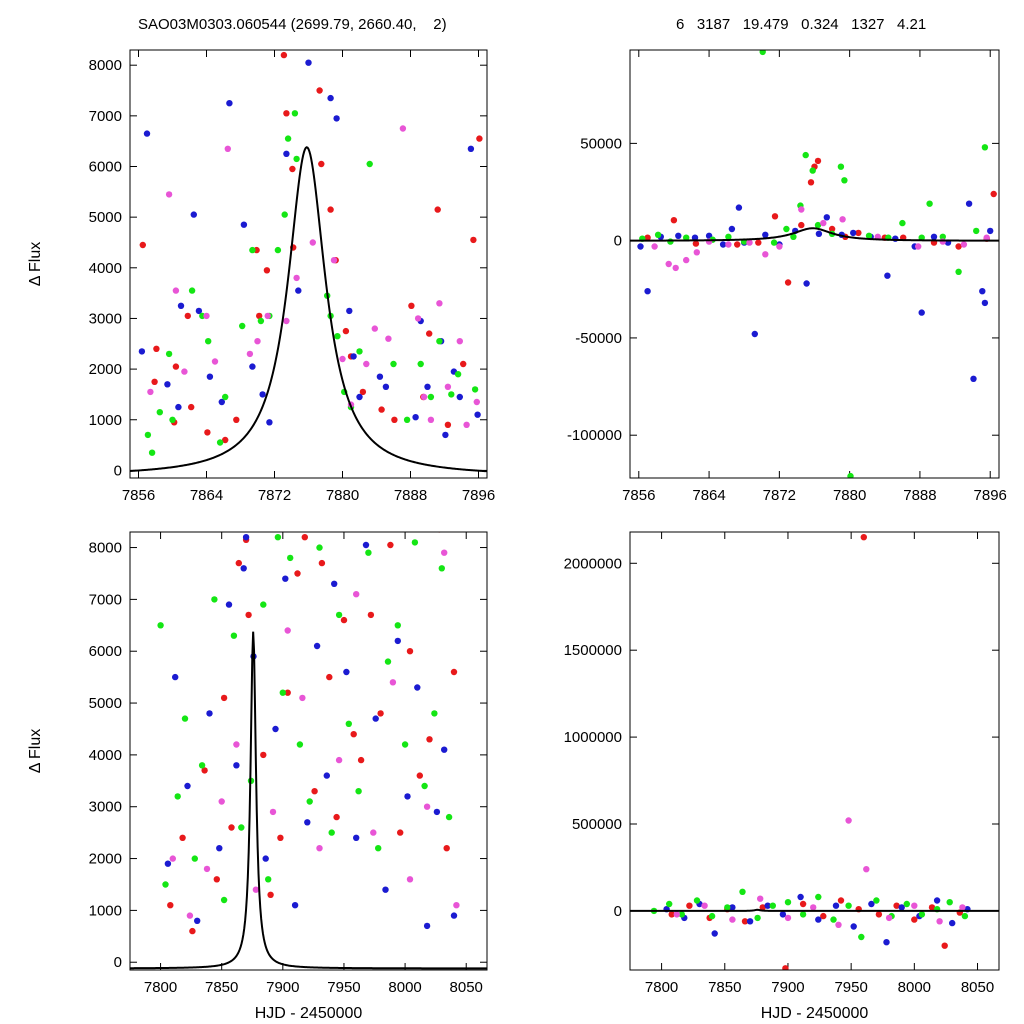 The image size is (1024, 1024). I want to click on y-tick-label: 1500000, so click(593, 650).